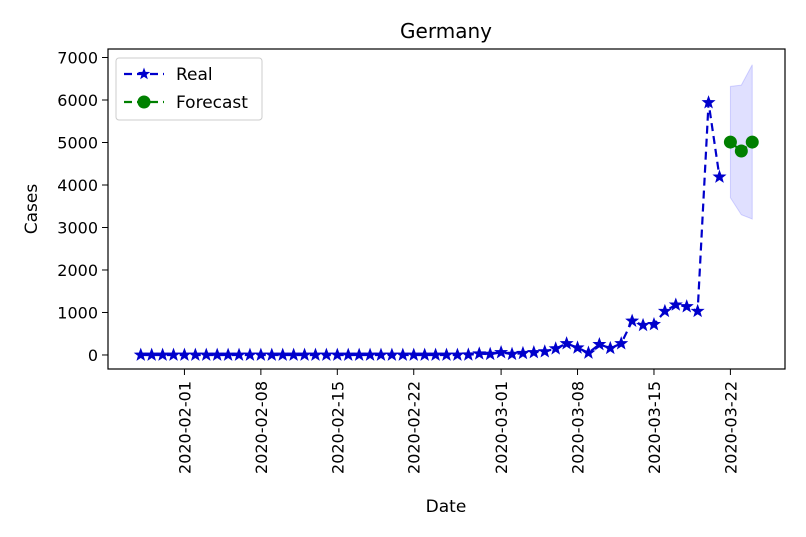 The image size is (806, 537). What do you see at coordinates (93, 355) in the screenshot?
I see `y-tick-label: 0` at bounding box center [93, 355].